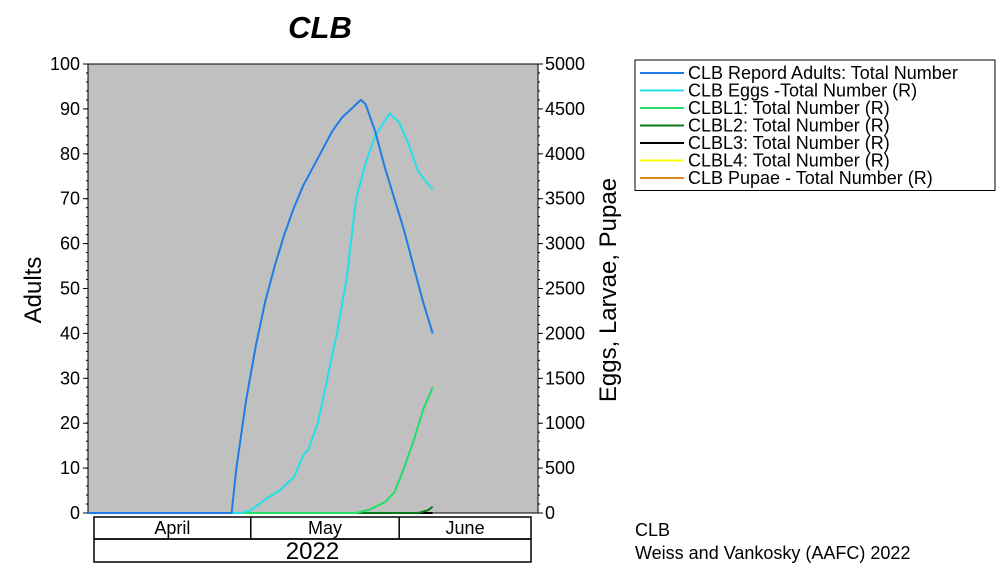 The width and height of the screenshot is (1006, 574). I want to click on y-tick-label: 80, so click(70, 154).